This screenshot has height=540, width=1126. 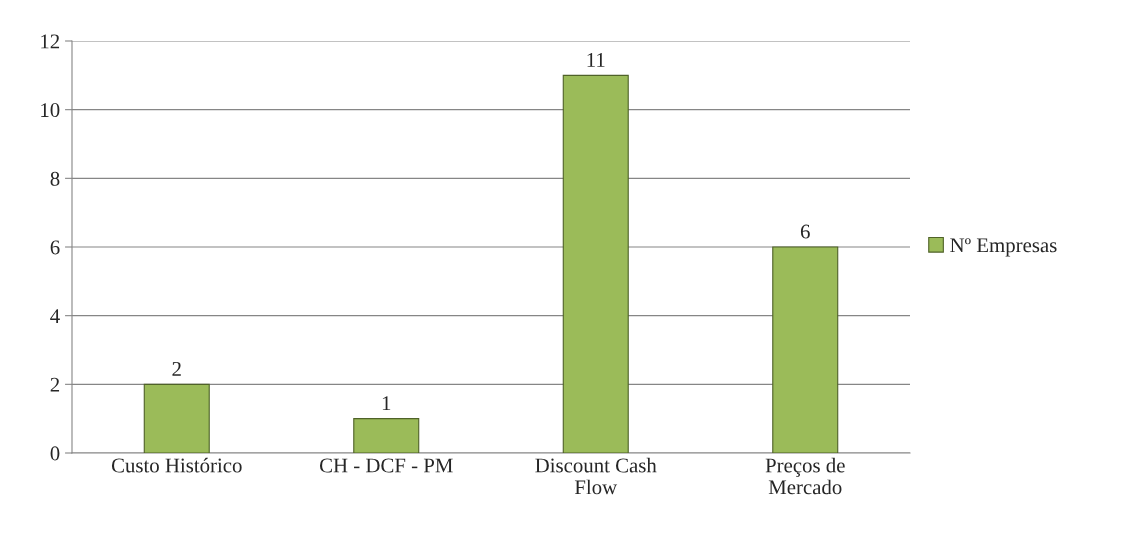 I want to click on x-tick-label: Discount Cash Flow, so click(x=596, y=476).